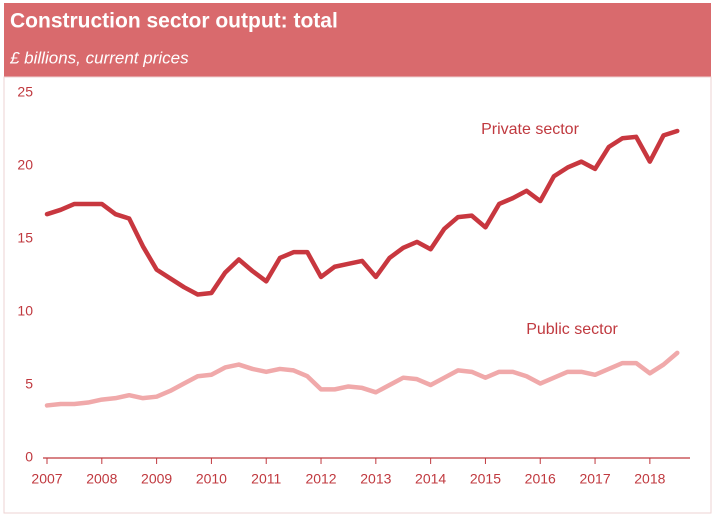  Describe the element at coordinates (485, 479) in the screenshot. I see `x-tick-label: 2015` at that location.